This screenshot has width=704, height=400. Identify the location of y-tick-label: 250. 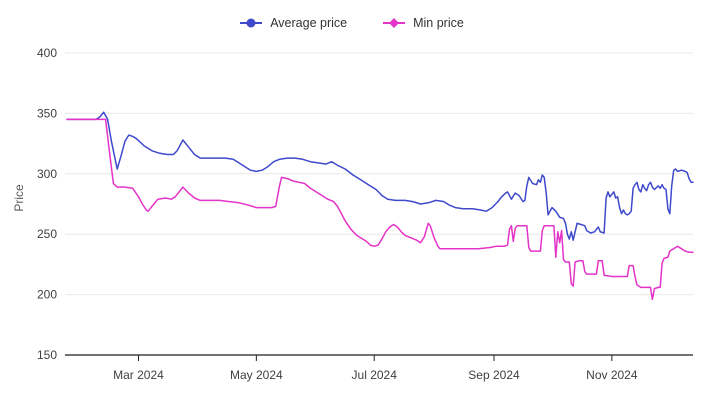
(47, 234).